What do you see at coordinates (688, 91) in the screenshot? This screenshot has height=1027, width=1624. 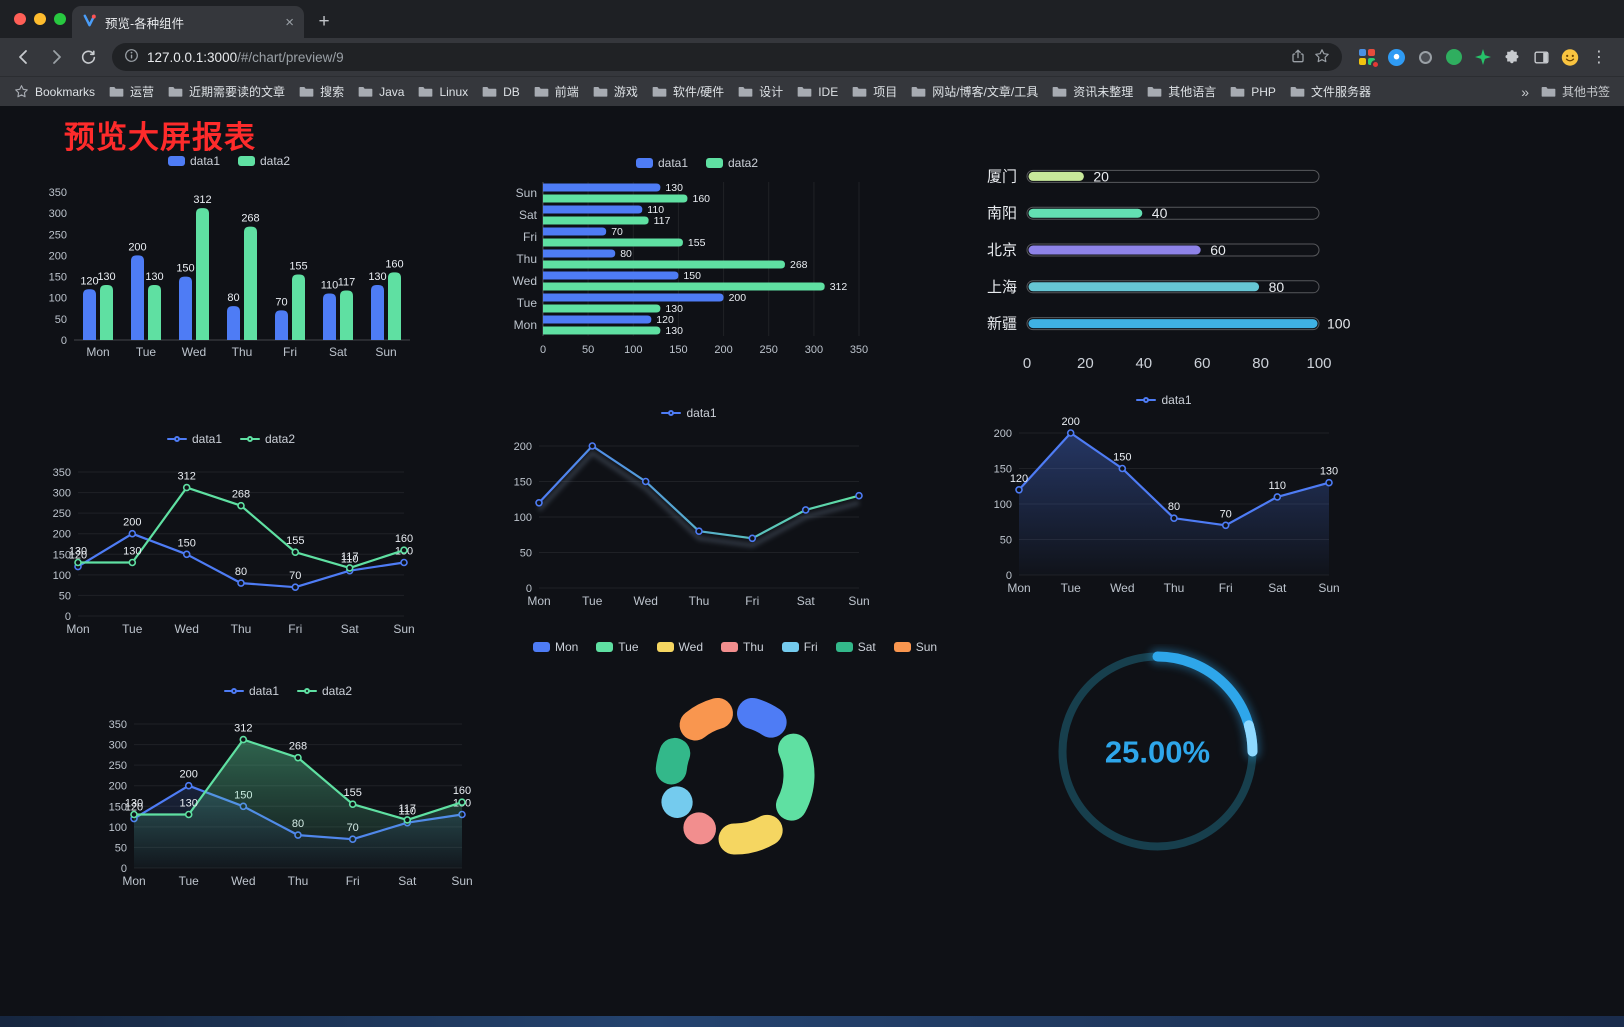 I see `bookmark-folder: 软件/硬件` at bounding box center [688, 91].